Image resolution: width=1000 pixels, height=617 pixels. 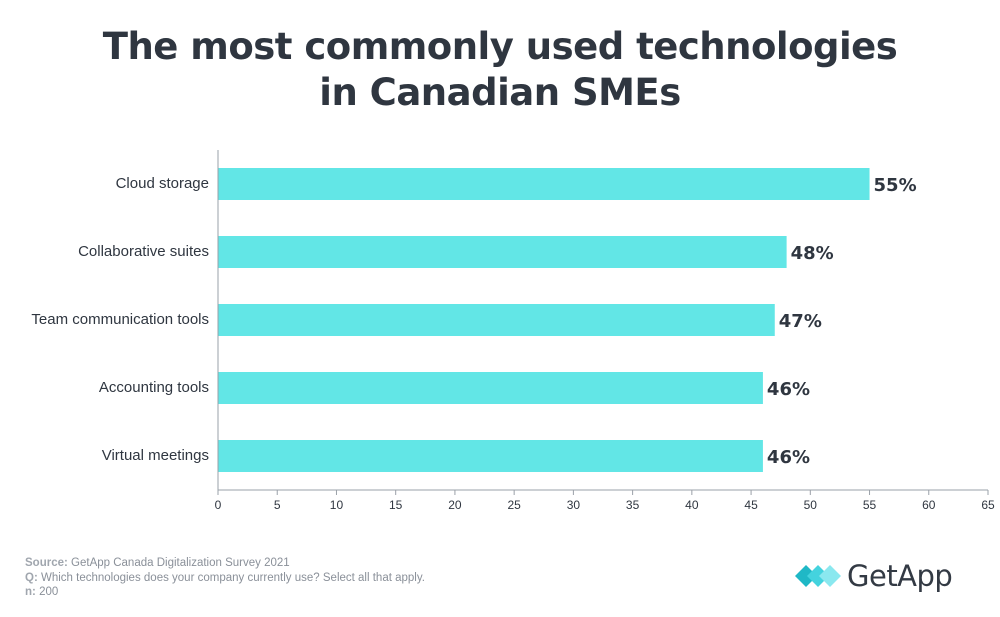 What do you see at coordinates (218, 505) in the screenshot?
I see `x-tick-label-1: 0` at bounding box center [218, 505].